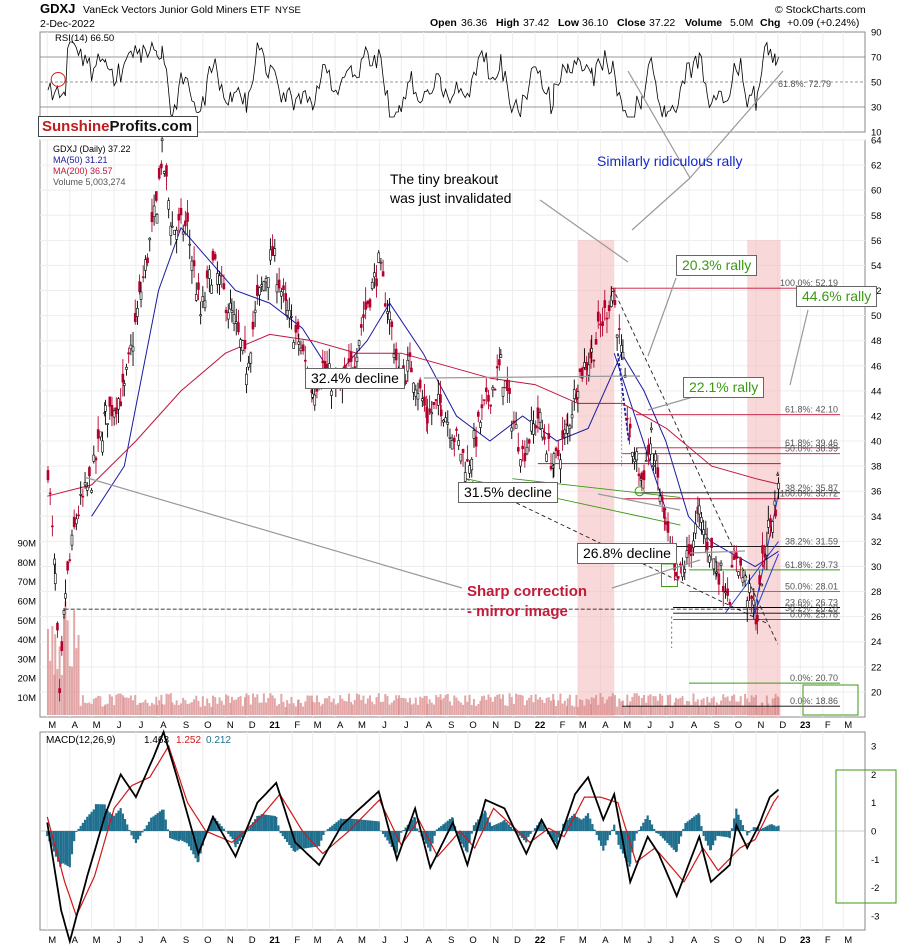 Image resolution: width=900 pixels, height=950 pixels. What do you see at coordinates (671, 940) in the screenshot?
I see `x-tick-label-macd: J` at bounding box center [671, 940].